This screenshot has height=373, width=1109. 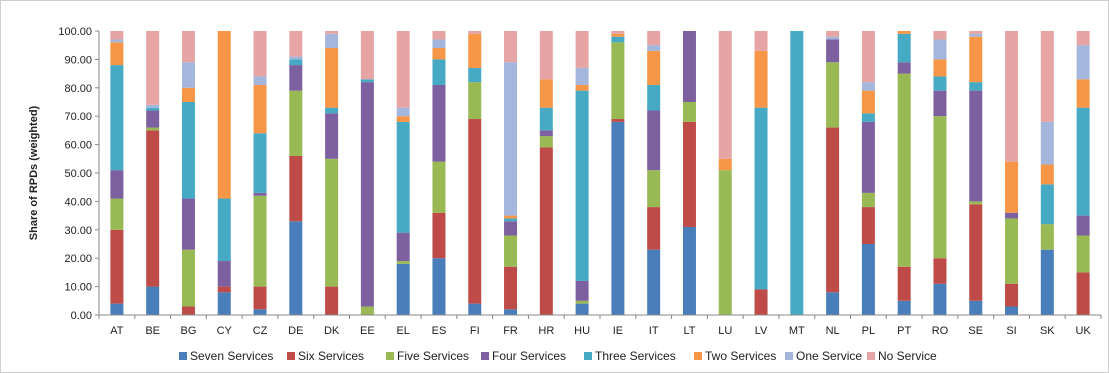 I want to click on bar-segment-el-s4, so click(x=403, y=177).